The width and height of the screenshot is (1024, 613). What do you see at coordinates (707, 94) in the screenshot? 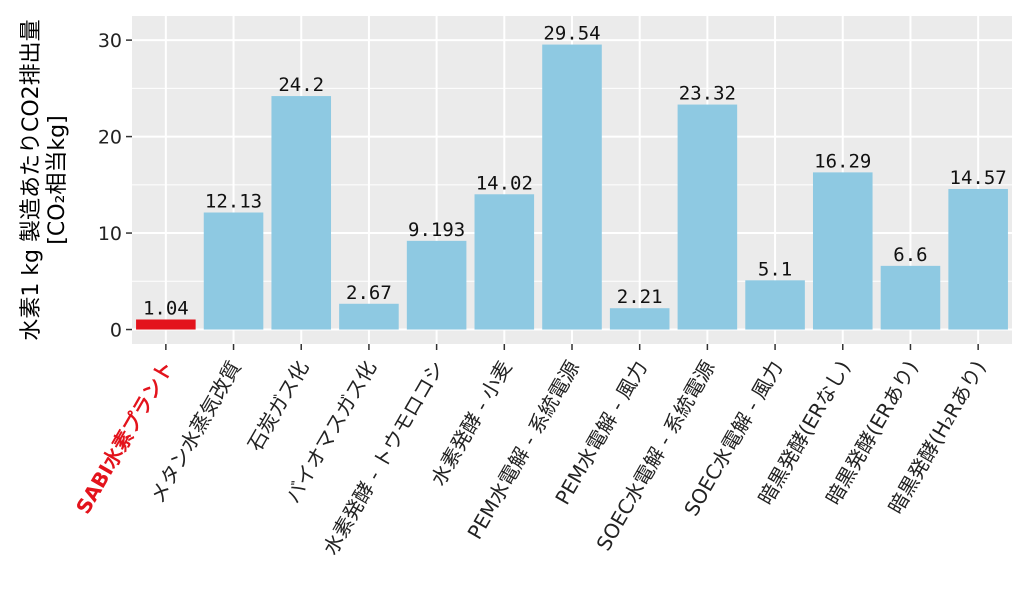
I see `bar-value-label: 23.32` at bounding box center [707, 94].